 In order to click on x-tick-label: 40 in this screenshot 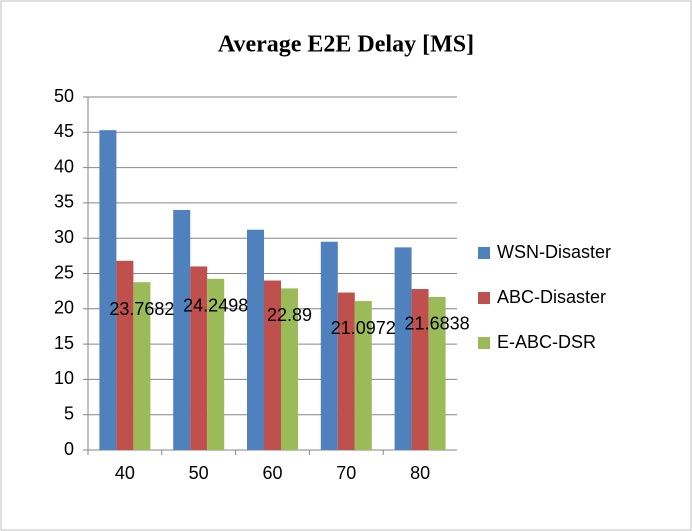, I will do `click(125, 473)`.